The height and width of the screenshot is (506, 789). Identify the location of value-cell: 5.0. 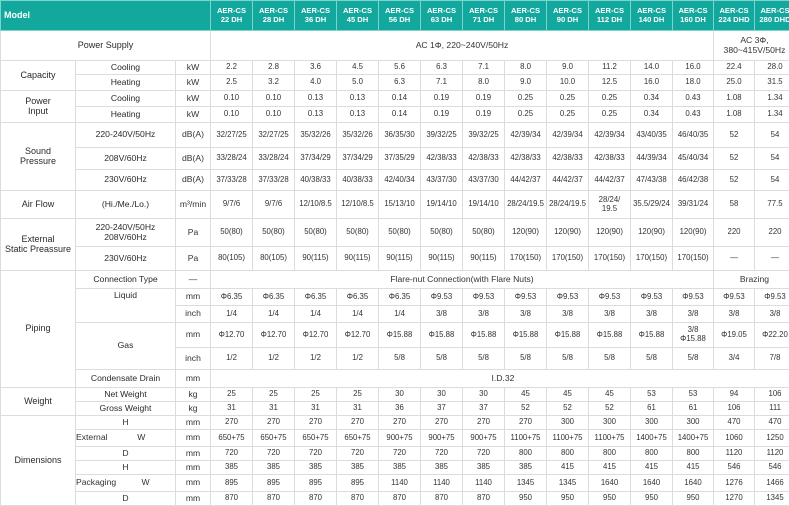
(358, 83).